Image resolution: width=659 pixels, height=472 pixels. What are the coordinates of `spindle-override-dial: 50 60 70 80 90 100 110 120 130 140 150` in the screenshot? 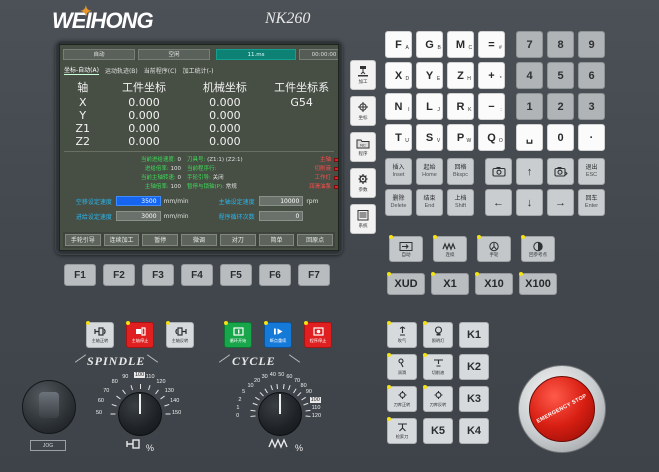 It's located at (140, 414).